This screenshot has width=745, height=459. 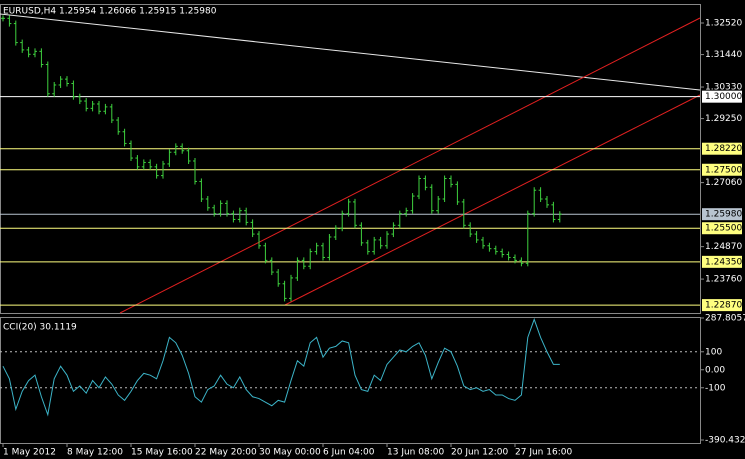 I want to click on y-tick-label: -390.432, so click(x=725, y=441).